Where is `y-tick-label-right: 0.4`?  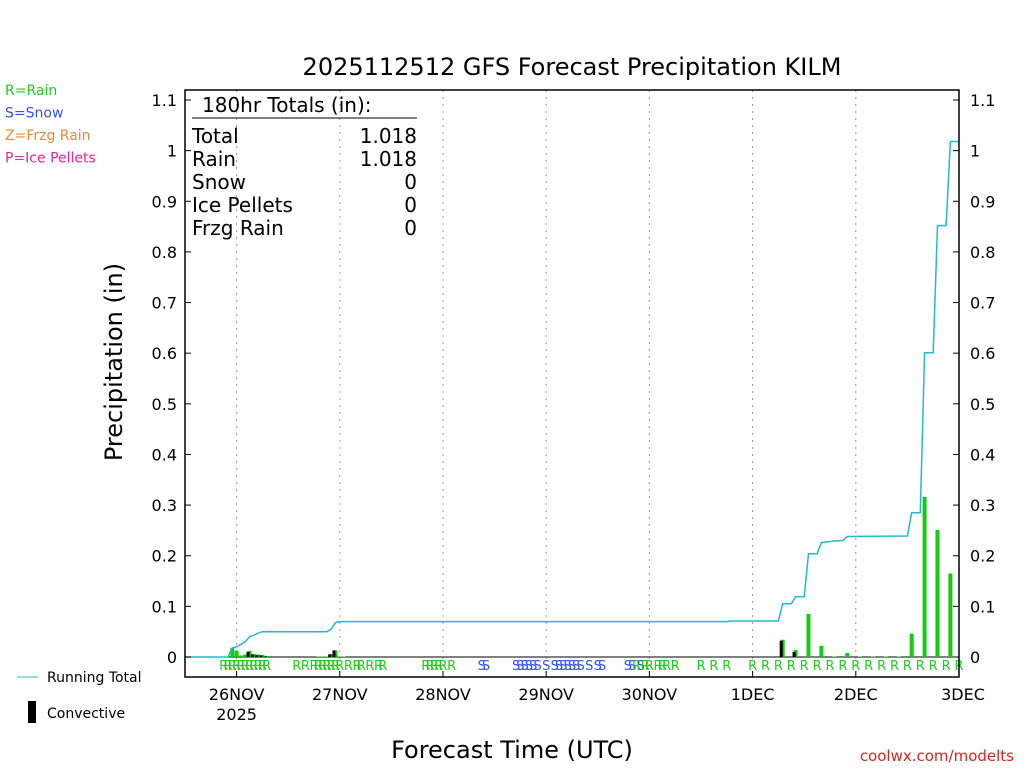 y-tick-label-right: 0.4 is located at coordinates (982, 454).